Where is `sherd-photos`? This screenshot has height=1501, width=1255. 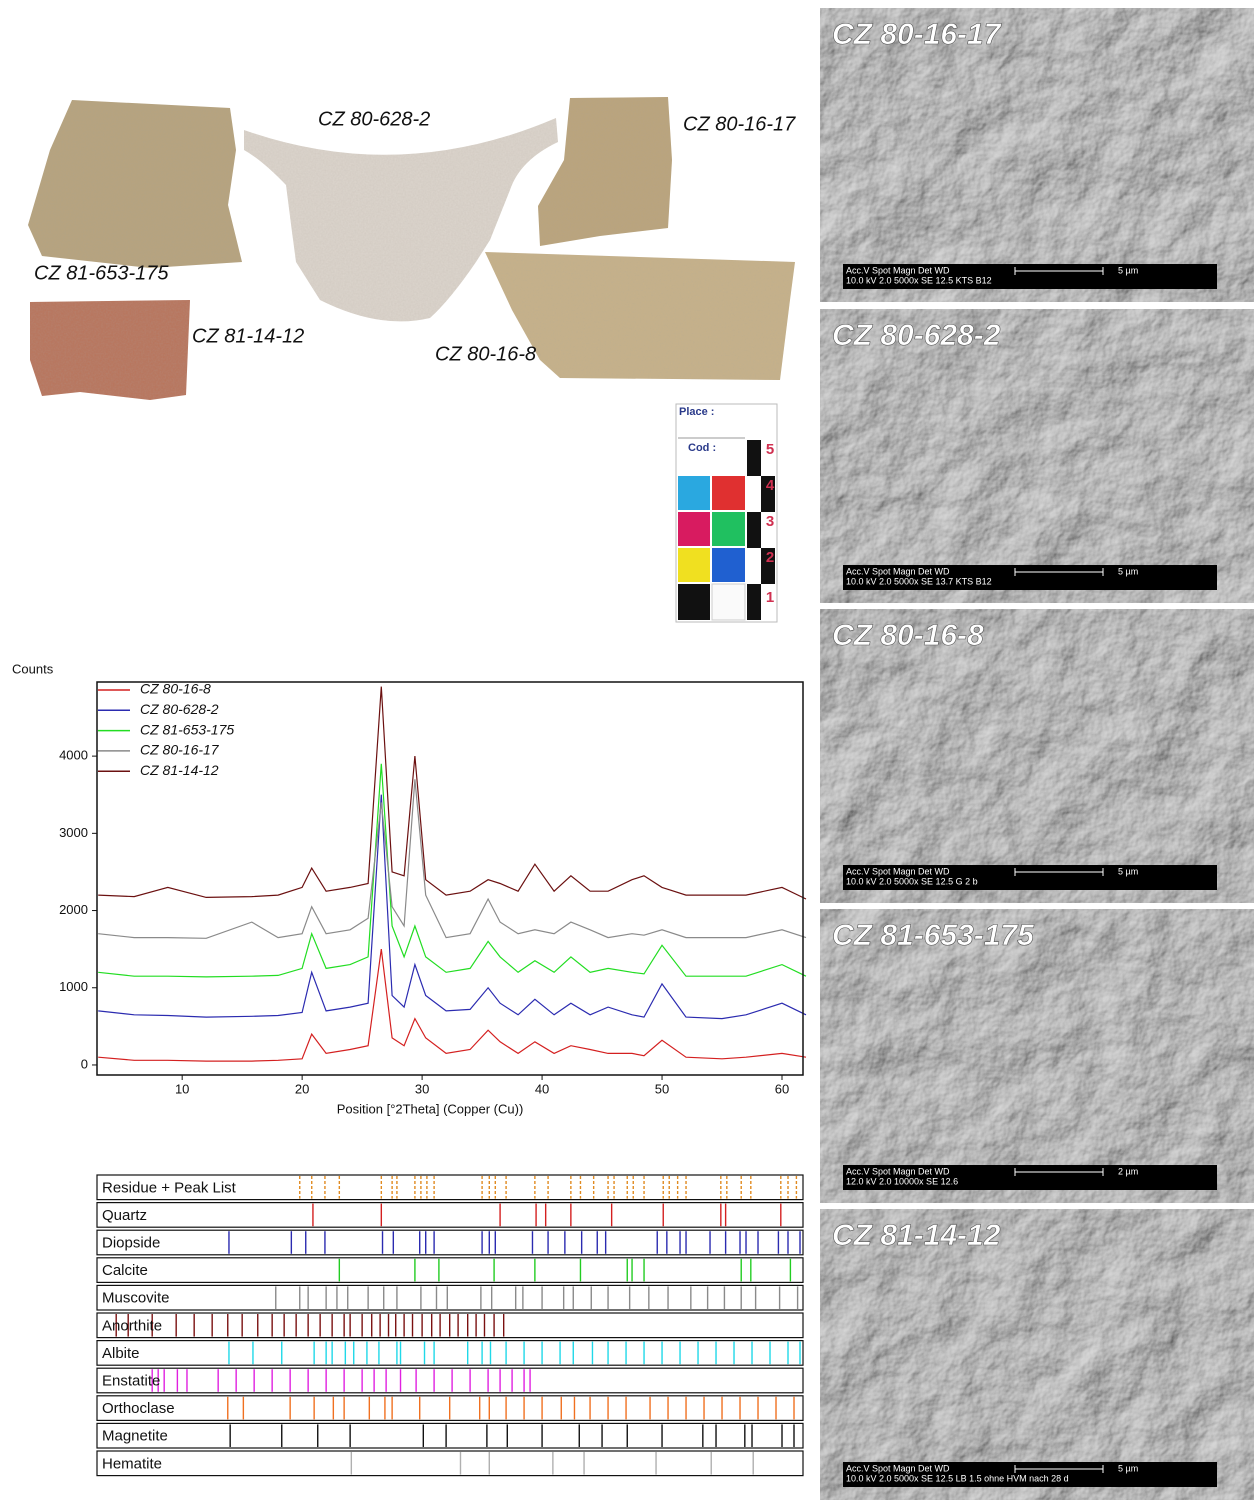
sherd-photos is located at coordinates (411, 248).